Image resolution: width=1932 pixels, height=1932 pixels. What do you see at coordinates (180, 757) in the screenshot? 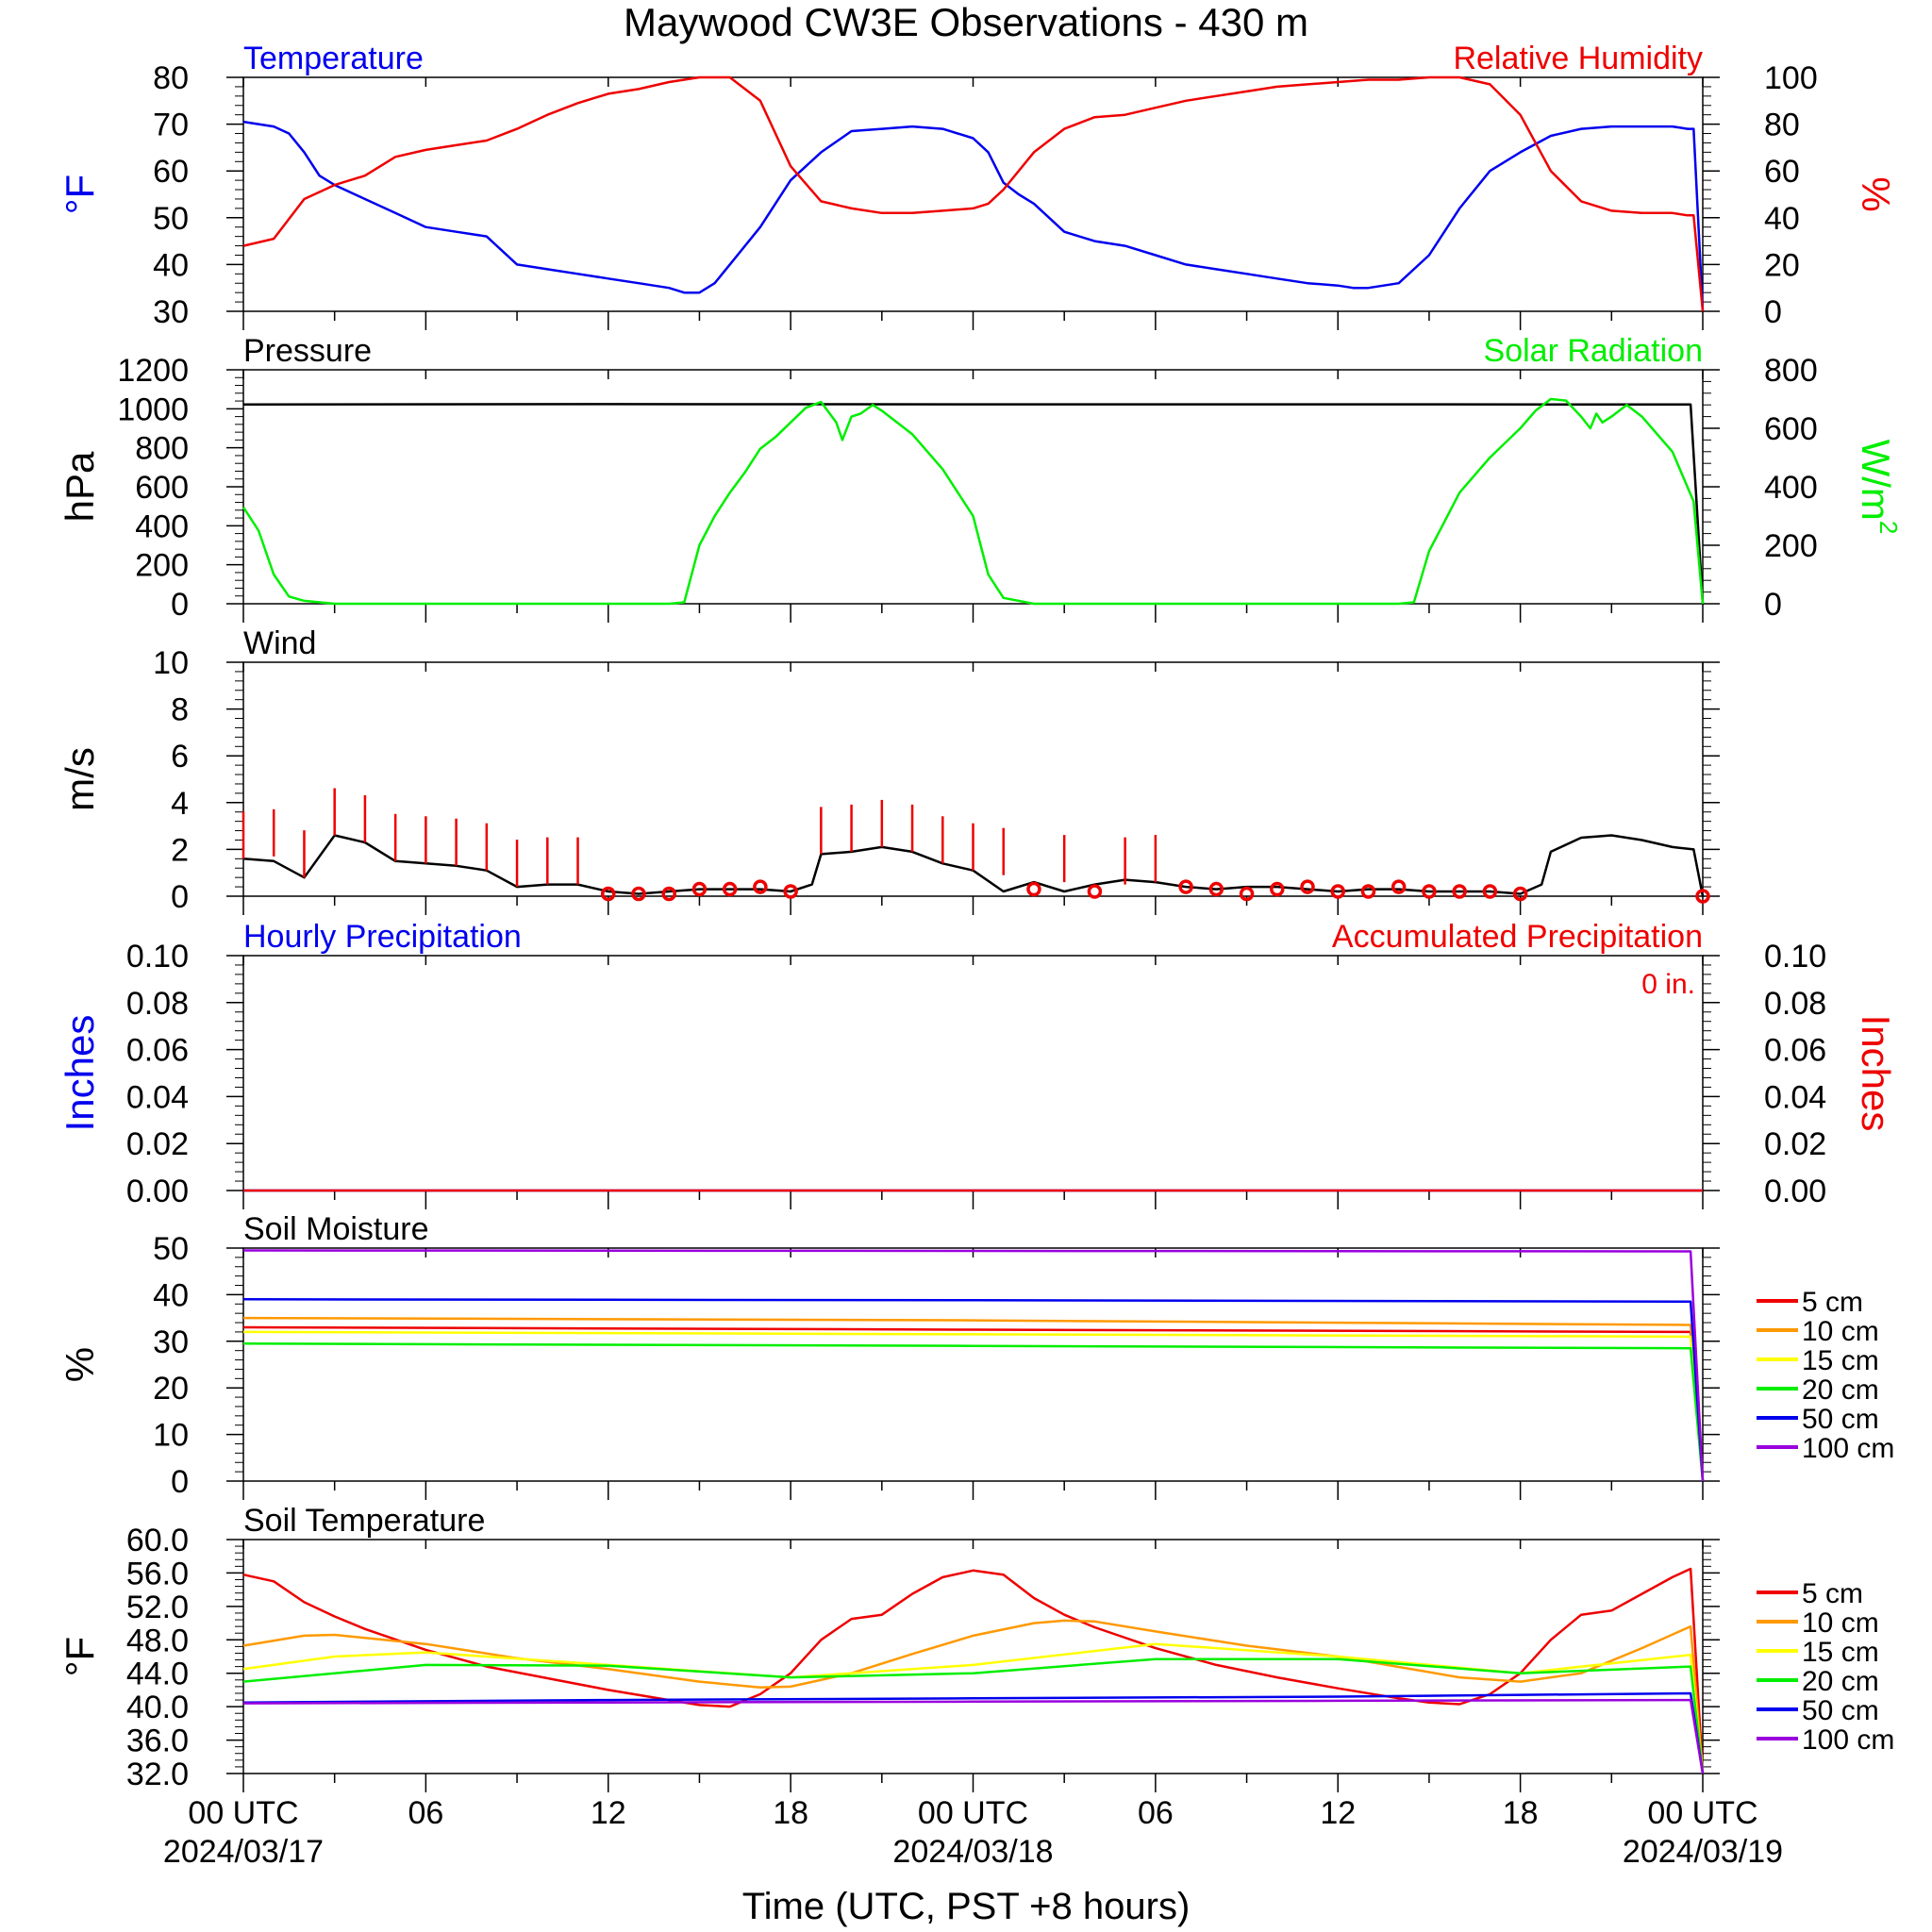
I see `left-tick-label: 6` at bounding box center [180, 757].